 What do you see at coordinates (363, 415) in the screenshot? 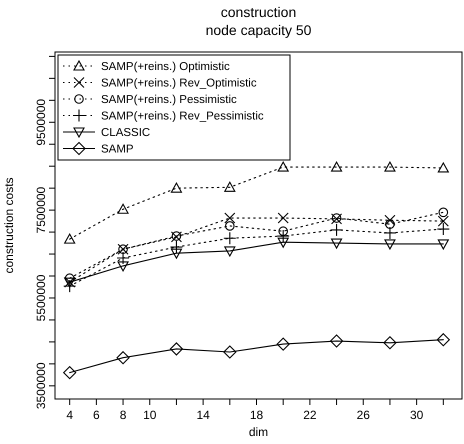
I see `x-tick-label: 26` at bounding box center [363, 415].